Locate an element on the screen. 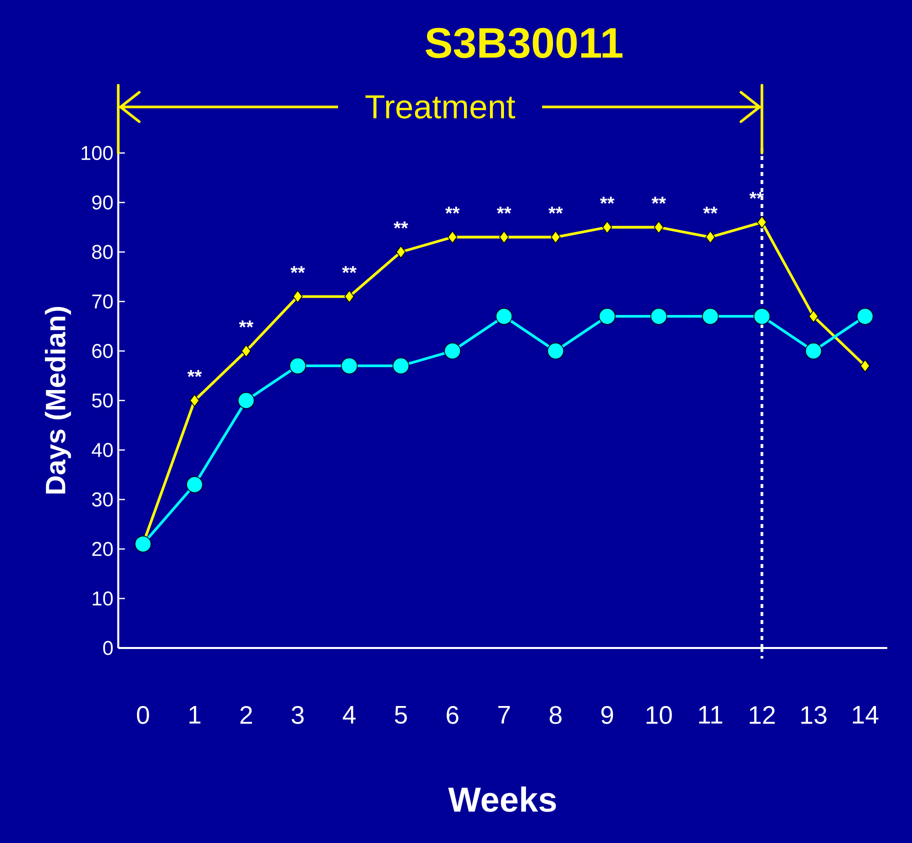 The width and height of the screenshot is (912, 843). y-tick-label: 0 is located at coordinates (108, 648).